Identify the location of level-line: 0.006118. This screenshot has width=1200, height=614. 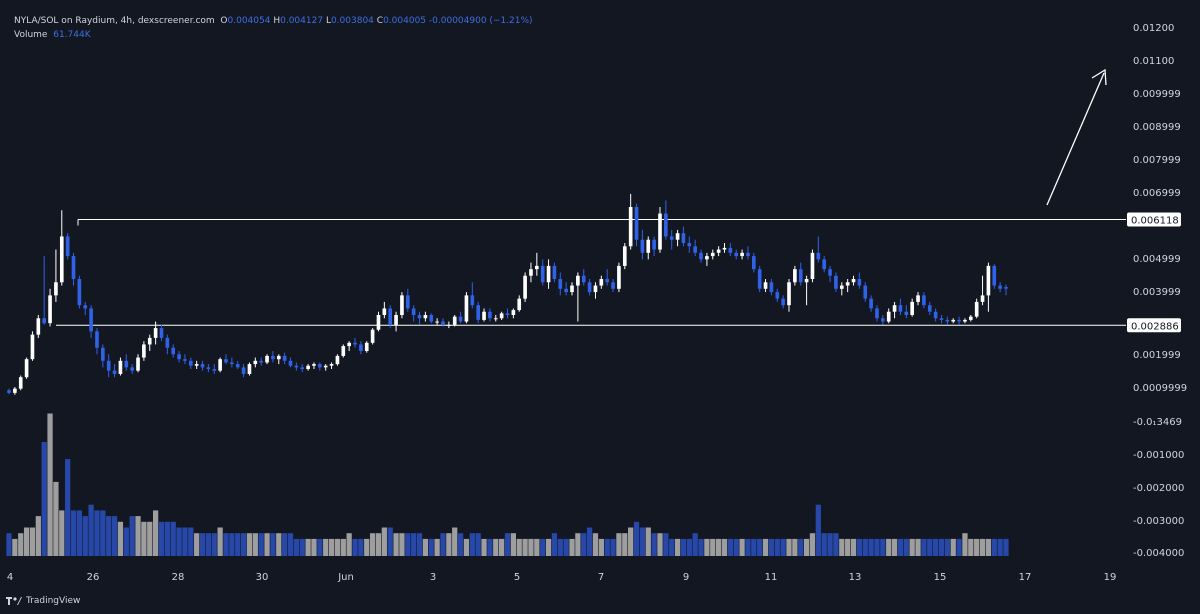
(629, 219).